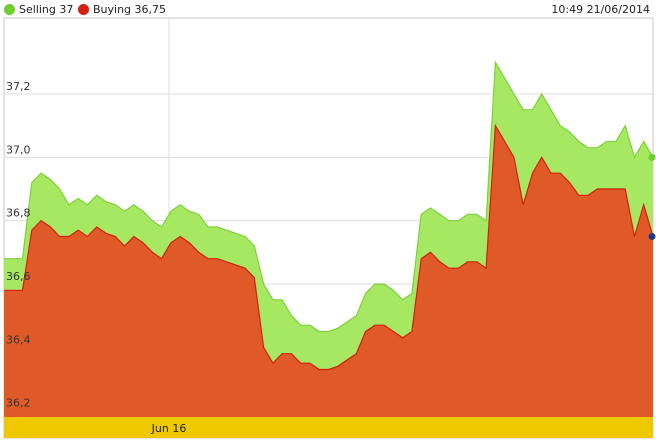  What do you see at coordinates (169, 428) in the screenshot?
I see `x-tick-label: Jun 16` at bounding box center [169, 428].